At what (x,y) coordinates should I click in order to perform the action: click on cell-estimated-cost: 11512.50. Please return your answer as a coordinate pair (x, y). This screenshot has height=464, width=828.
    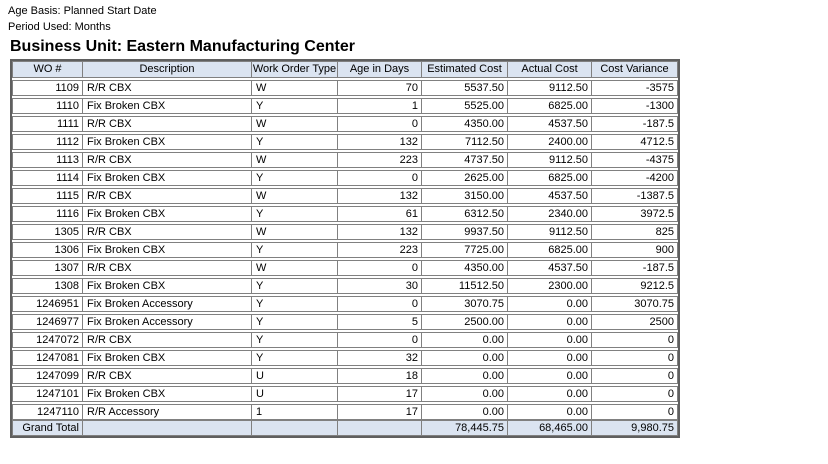
    Looking at the image, I should click on (464, 286).